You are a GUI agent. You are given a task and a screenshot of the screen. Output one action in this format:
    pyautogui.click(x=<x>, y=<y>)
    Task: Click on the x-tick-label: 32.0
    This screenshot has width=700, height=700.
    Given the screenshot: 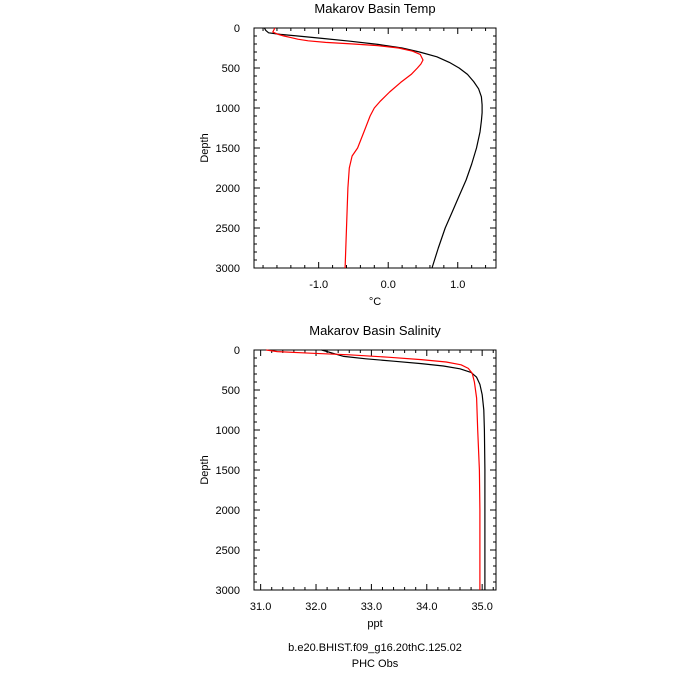 What is the action you would take?
    pyautogui.click(x=315, y=607)
    